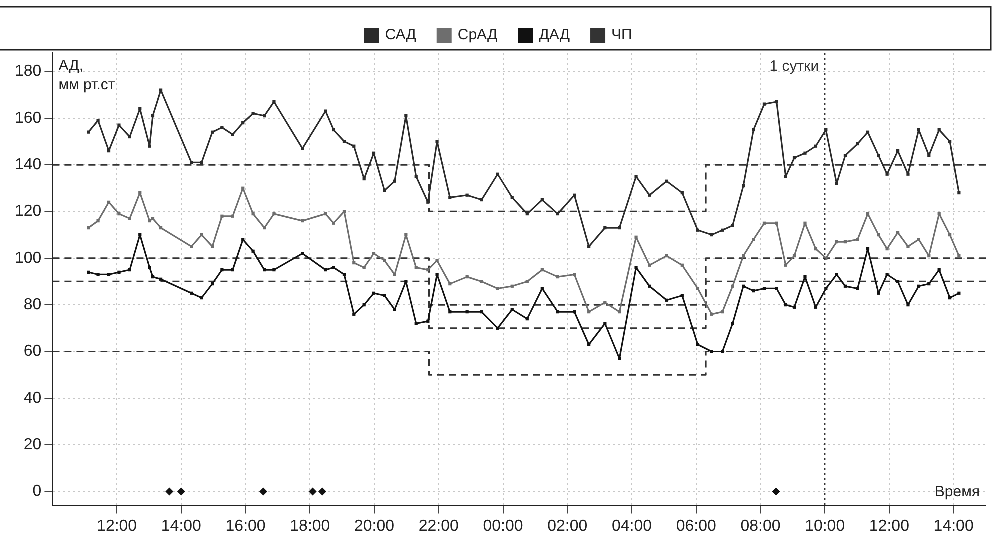 The height and width of the screenshot is (543, 994). What do you see at coordinates (33, 398) in the screenshot?
I see `y-tick-label: 40` at bounding box center [33, 398].